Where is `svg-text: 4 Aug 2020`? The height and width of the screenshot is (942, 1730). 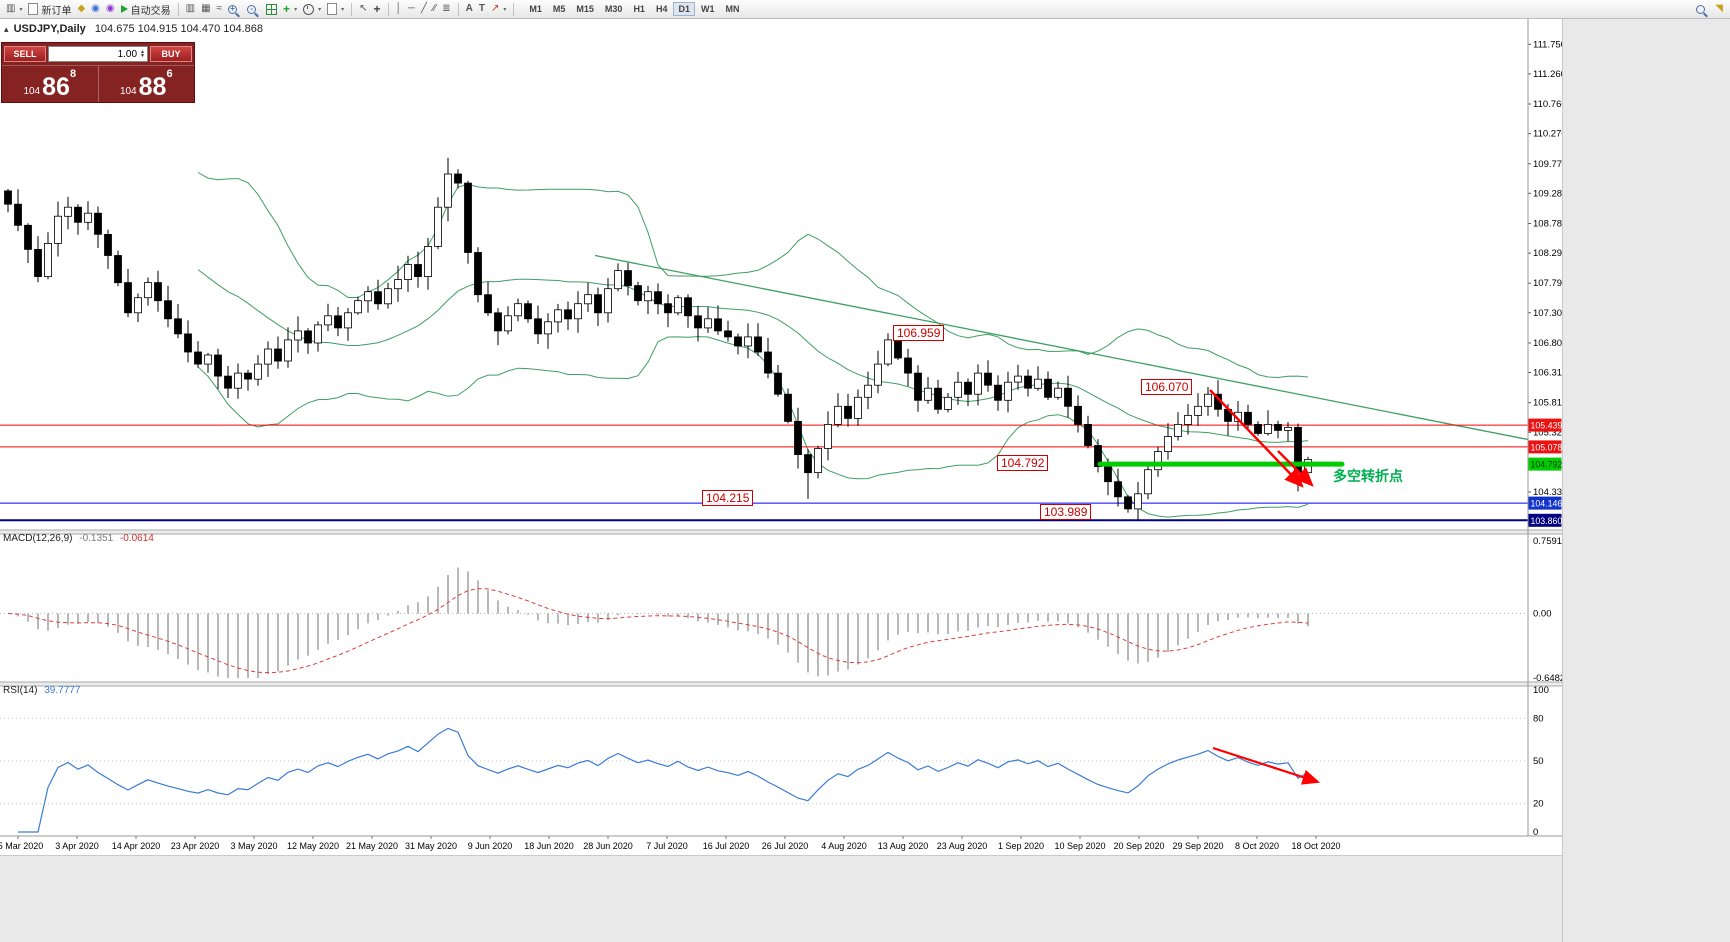
svg-text: 4 Aug 2020 is located at coordinates (844, 846).